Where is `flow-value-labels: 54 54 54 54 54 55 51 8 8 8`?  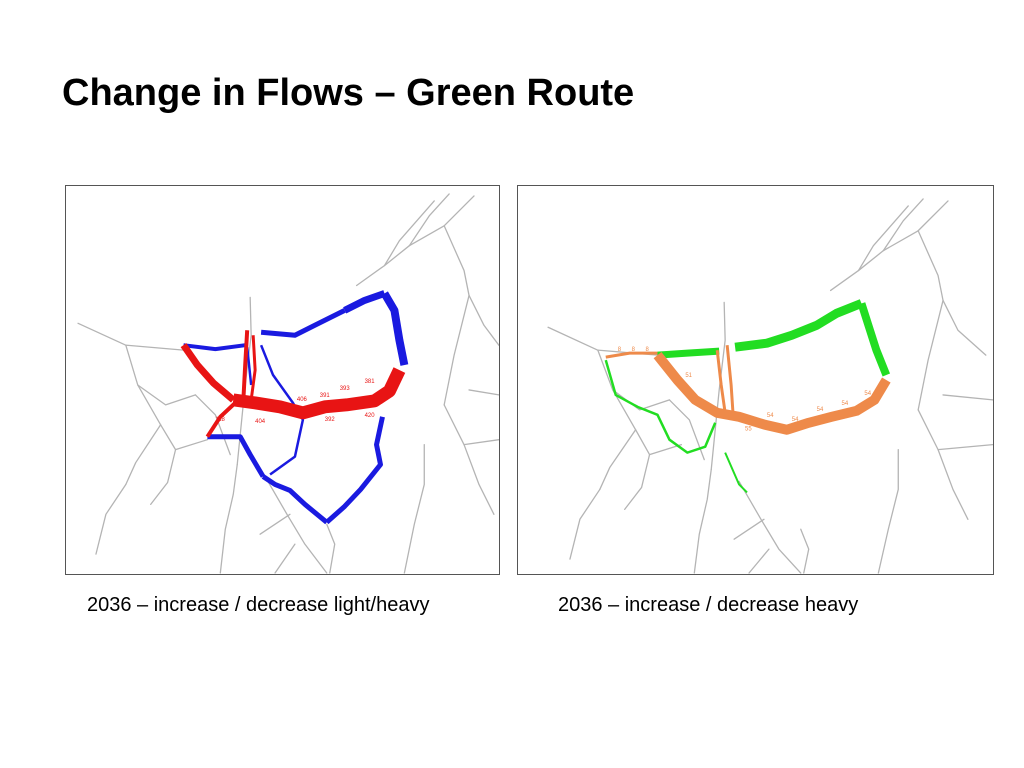
flow-value-labels: 54 54 54 54 54 55 51 8 8 8 is located at coordinates (745, 390).